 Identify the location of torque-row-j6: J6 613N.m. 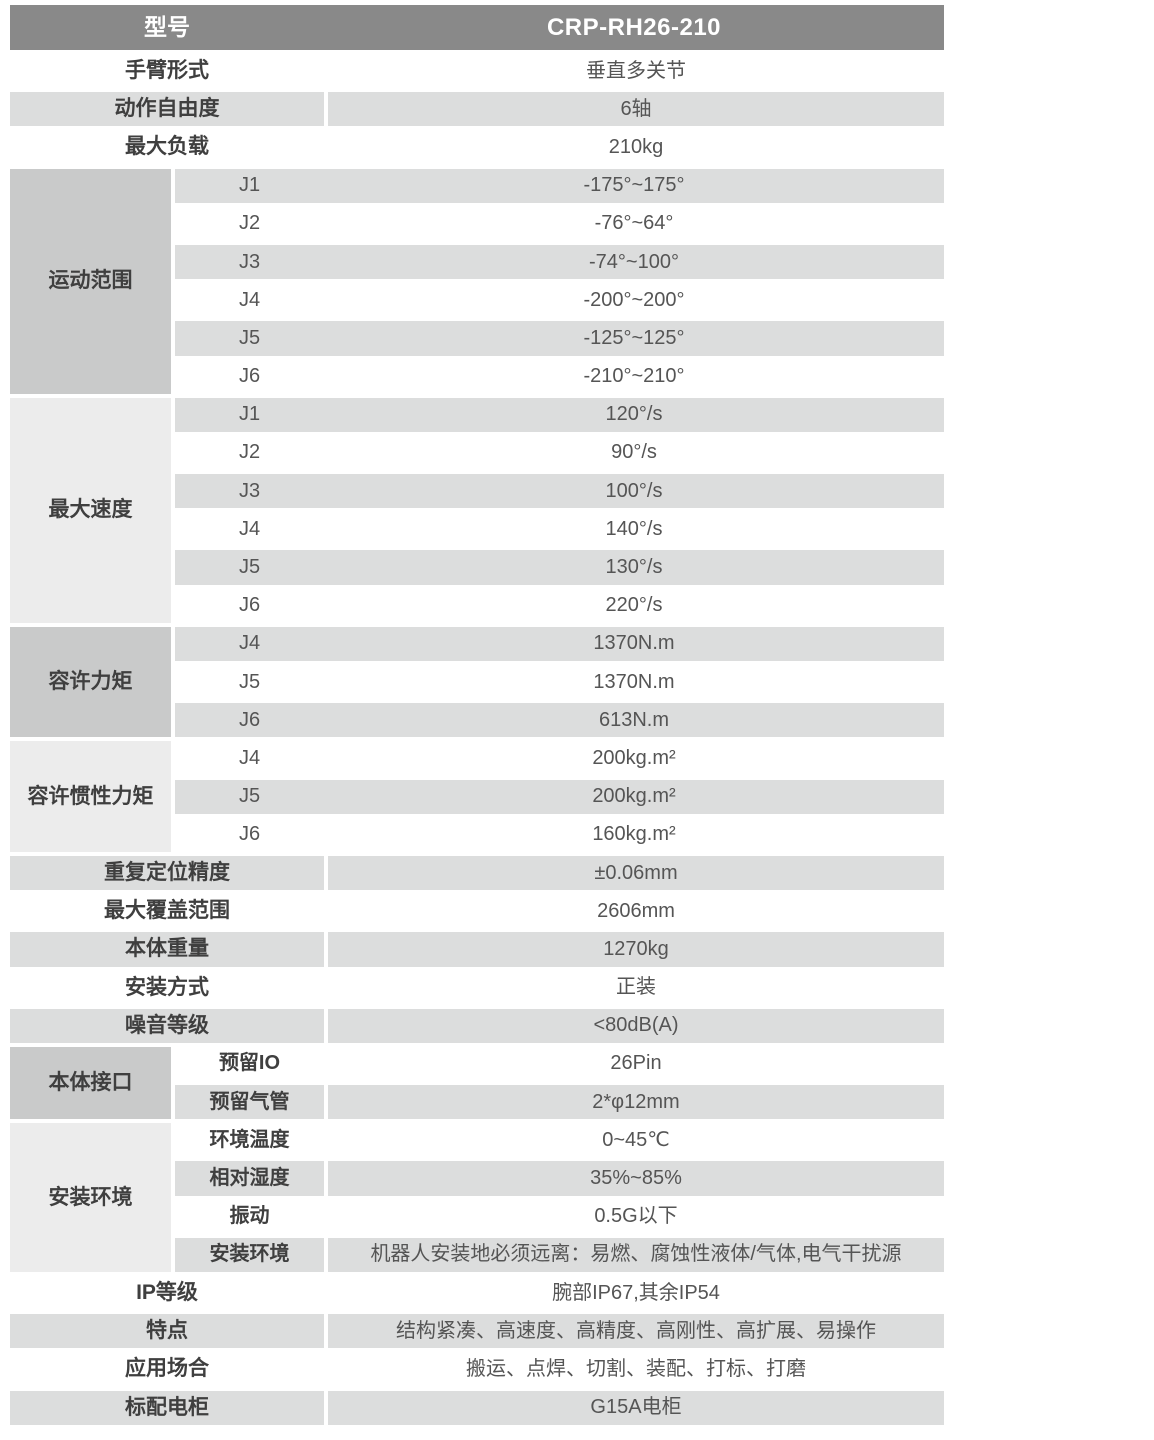
(559, 720).